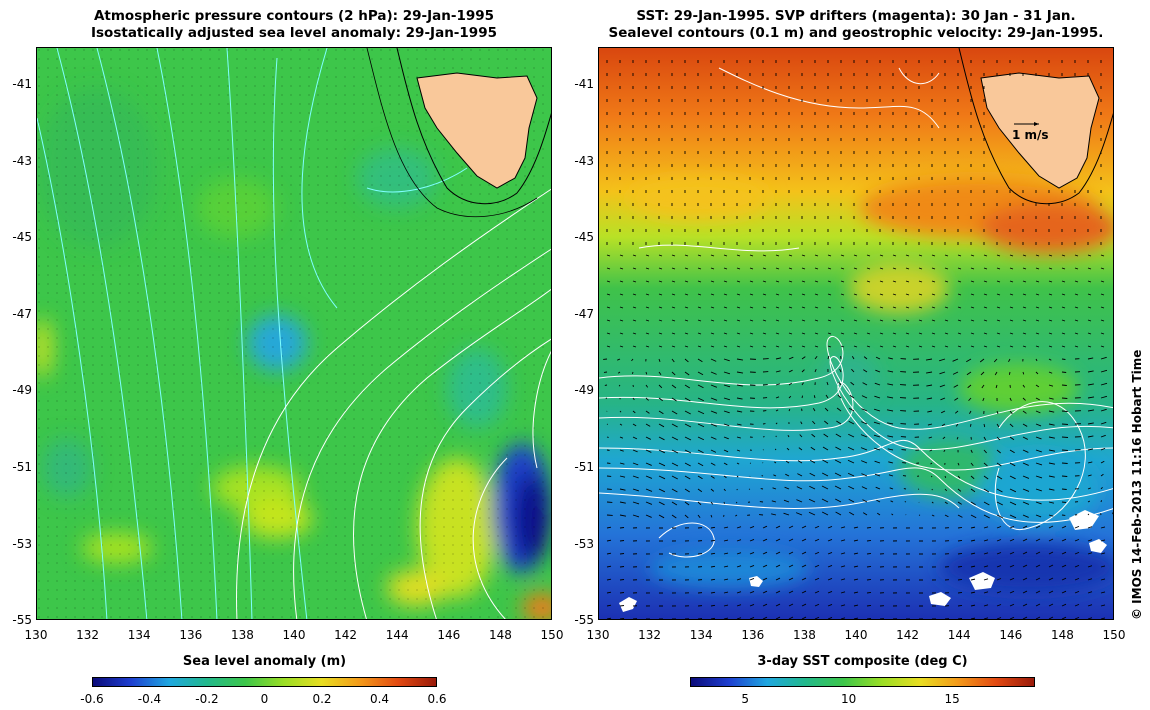  What do you see at coordinates (449, 635) in the screenshot?
I see `x-tick-label: 146` at bounding box center [449, 635].